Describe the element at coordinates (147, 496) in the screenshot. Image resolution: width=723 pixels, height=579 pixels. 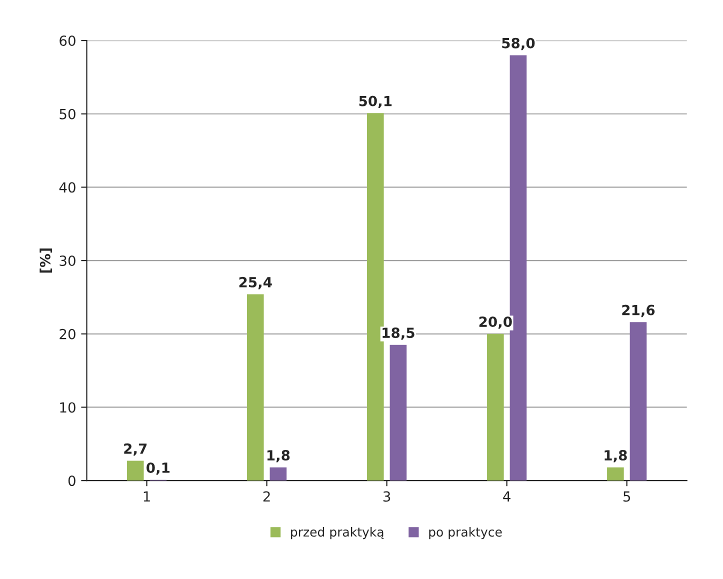
I see `x-tick-label: 1` at that location.